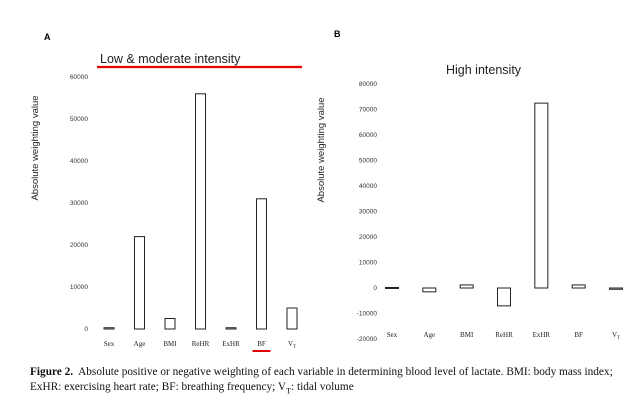  I want to click on panel-a-ytick: 60000, so click(79, 77).